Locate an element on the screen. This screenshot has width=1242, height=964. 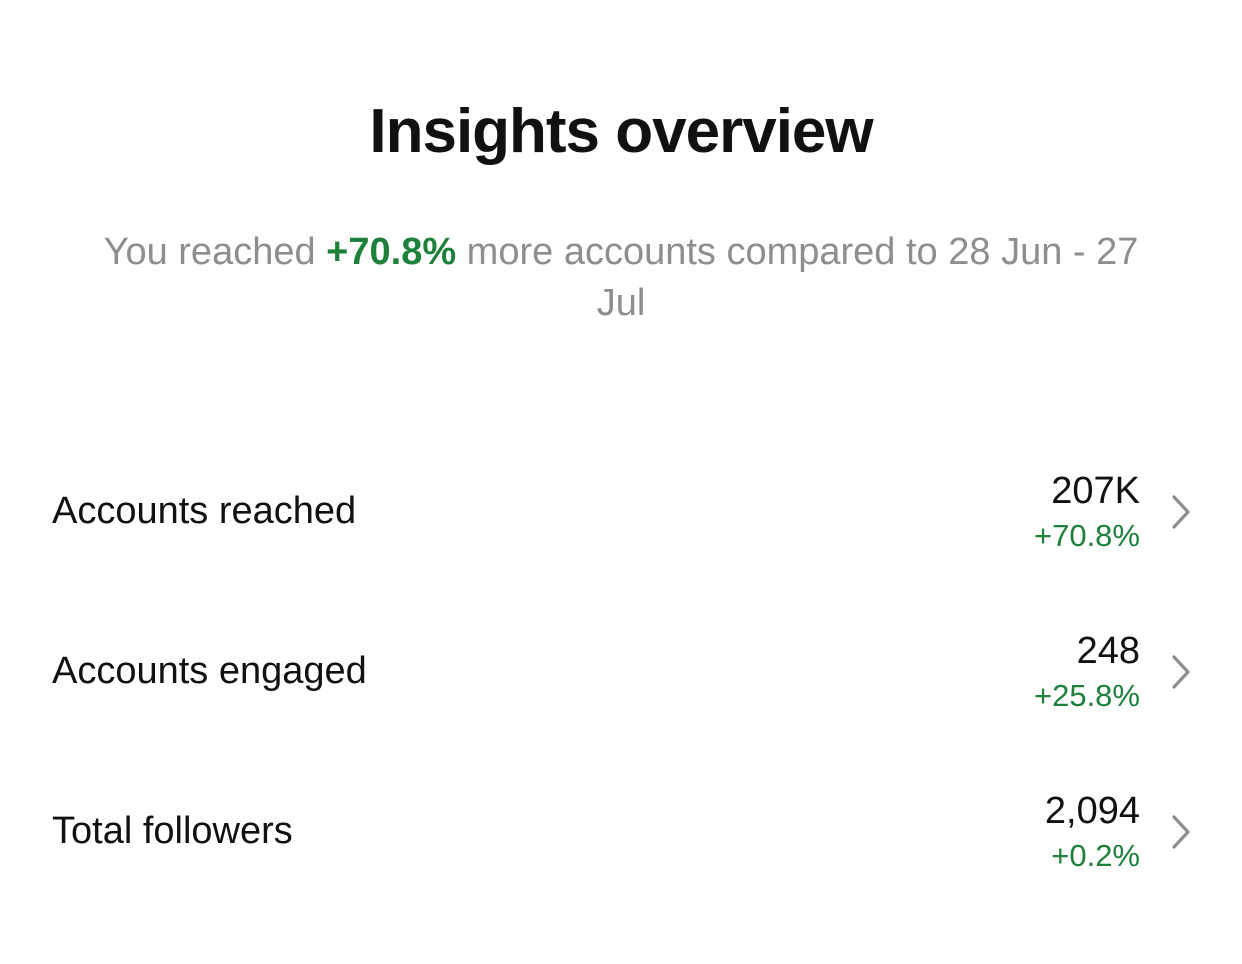
page-title: Insights overview is located at coordinates (621, 131).